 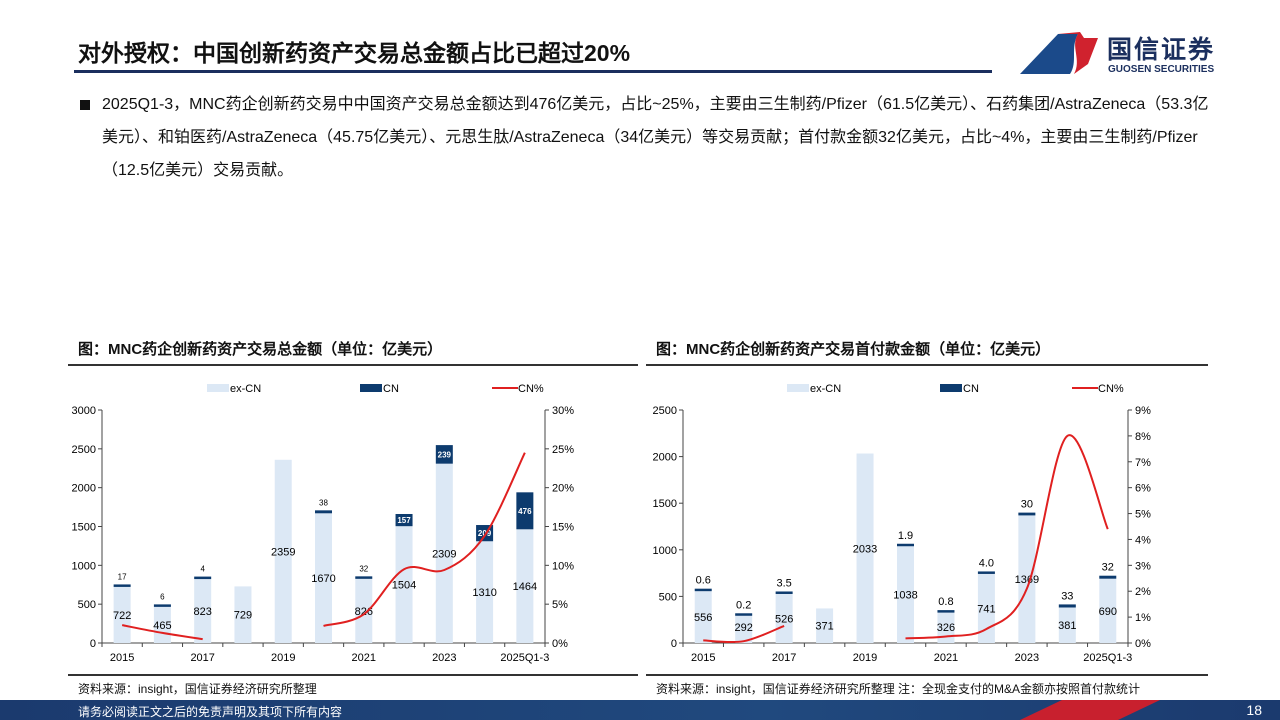 I want to click on x-tick-label: 2019, so click(x=865, y=658).